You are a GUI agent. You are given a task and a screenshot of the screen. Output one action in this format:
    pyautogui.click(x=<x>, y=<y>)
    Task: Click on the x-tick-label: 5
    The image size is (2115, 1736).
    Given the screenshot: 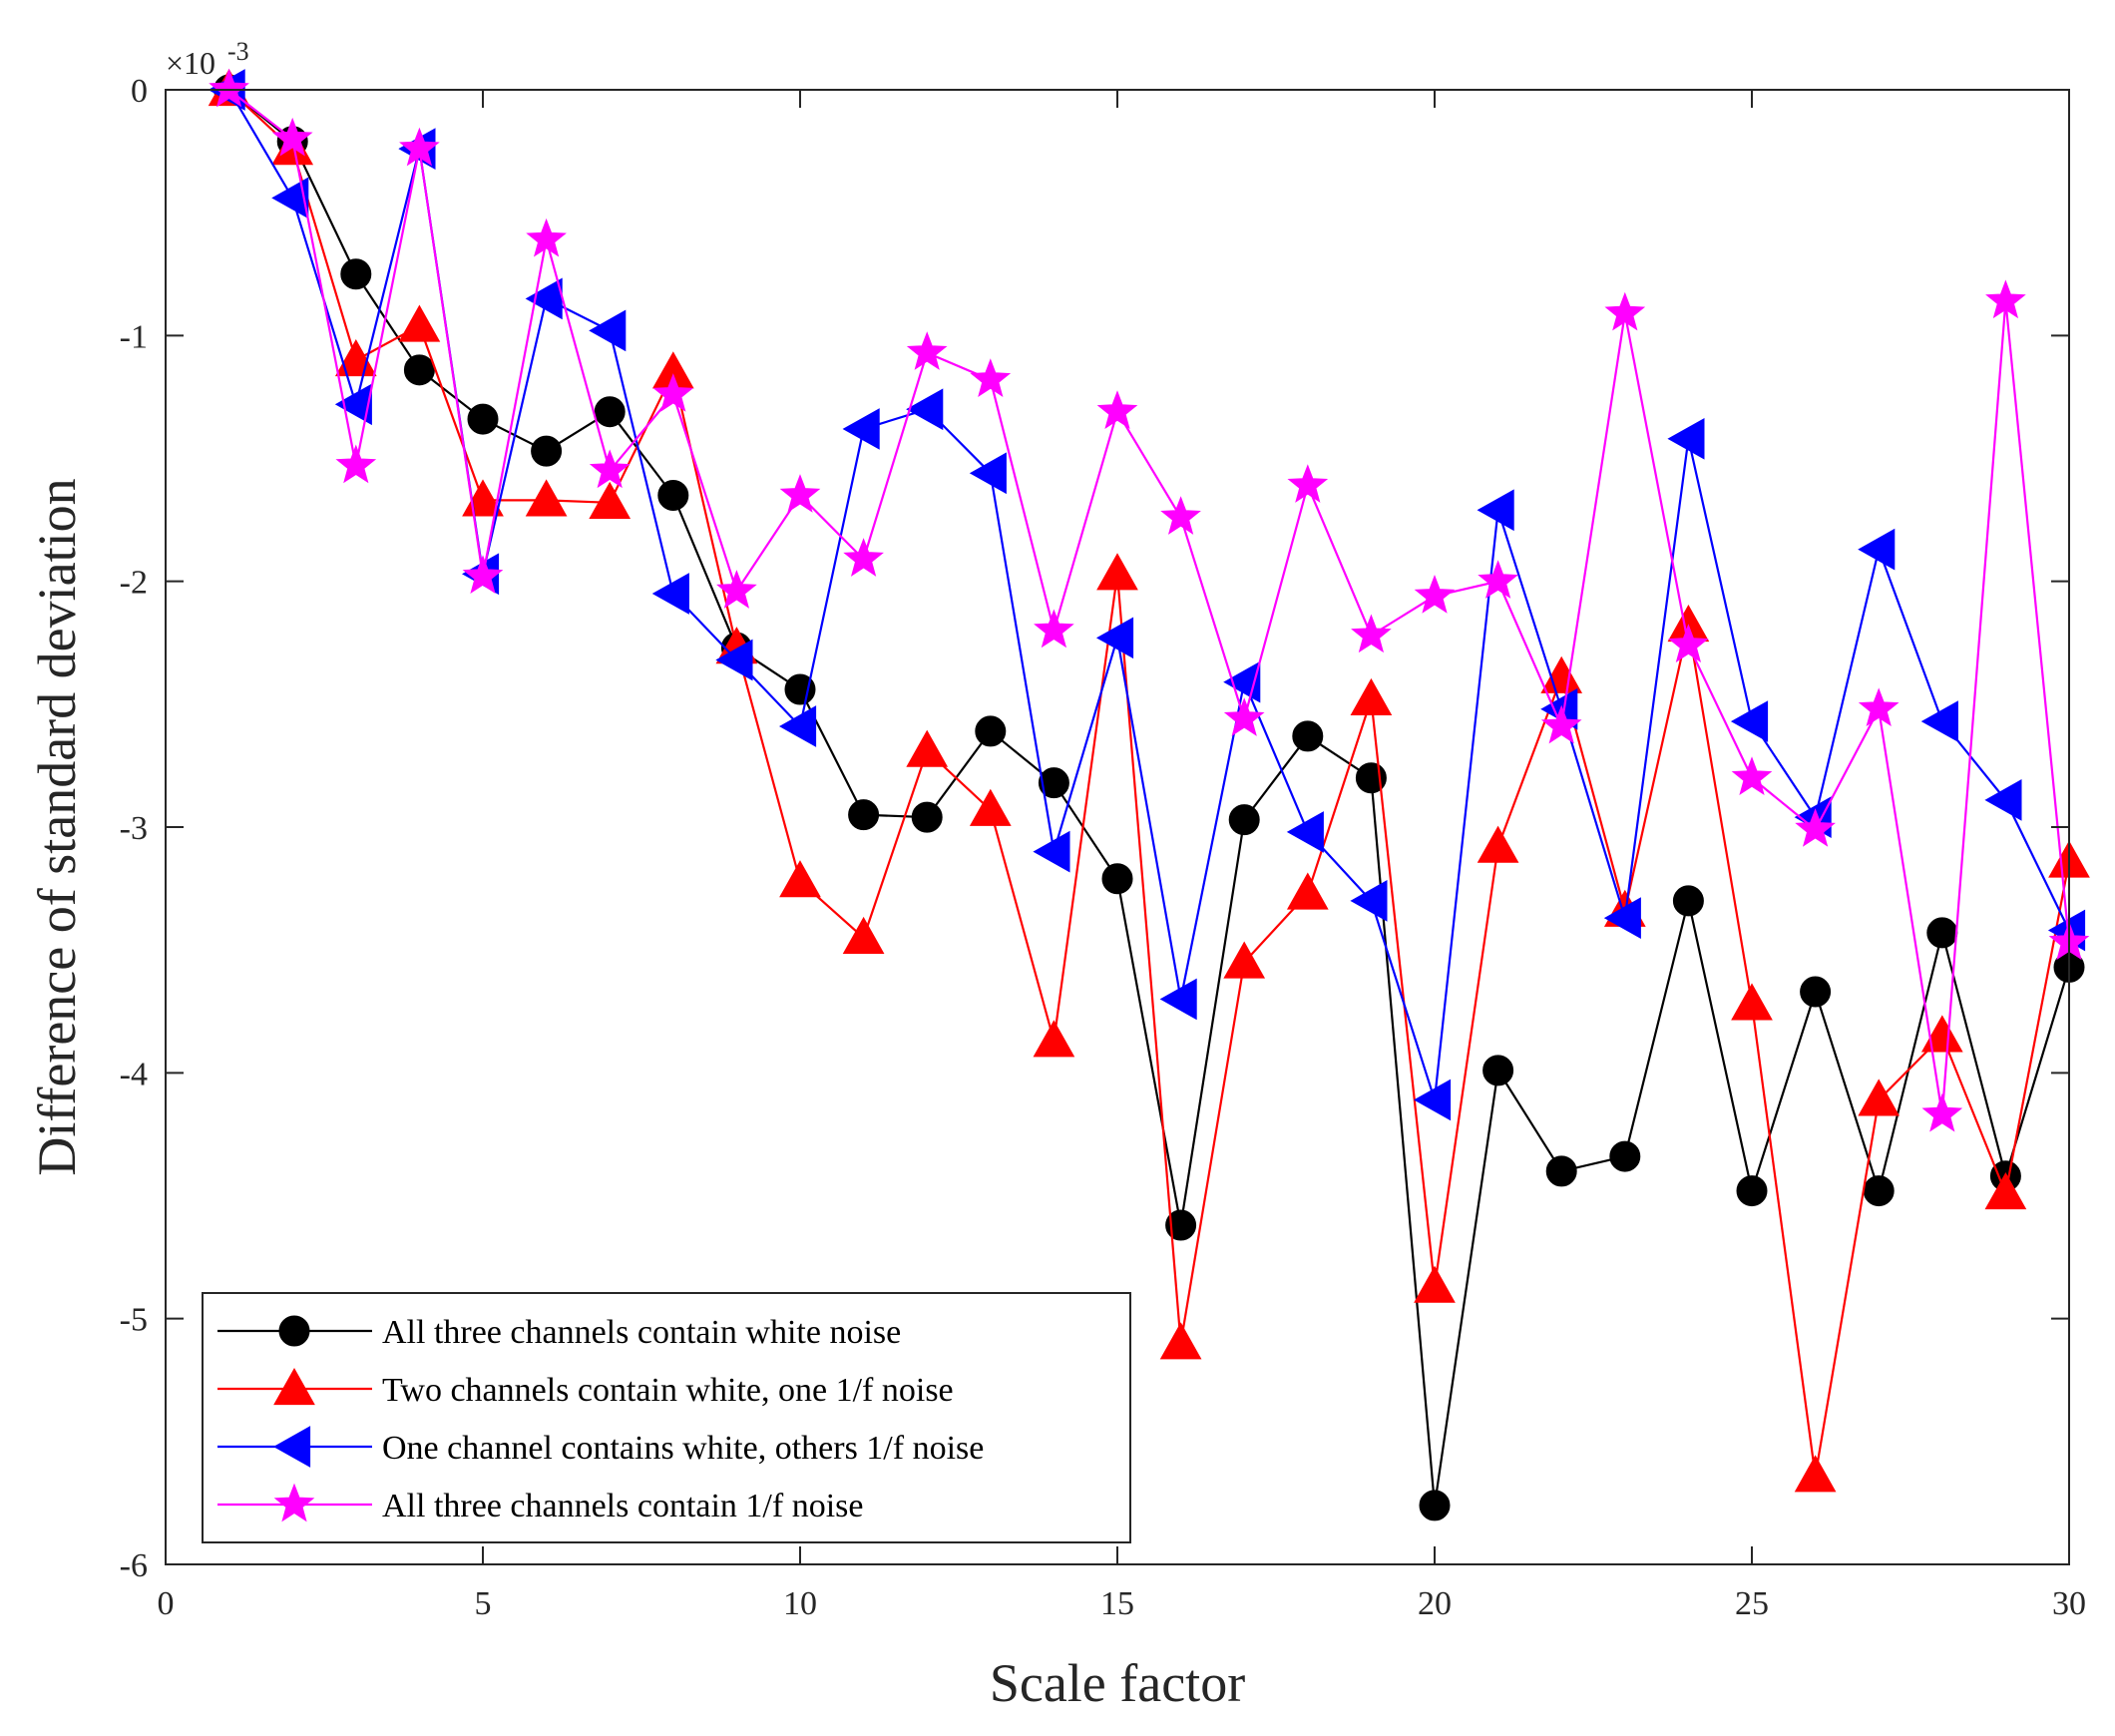 What is the action you would take?
    pyautogui.click(x=483, y=1603)
    